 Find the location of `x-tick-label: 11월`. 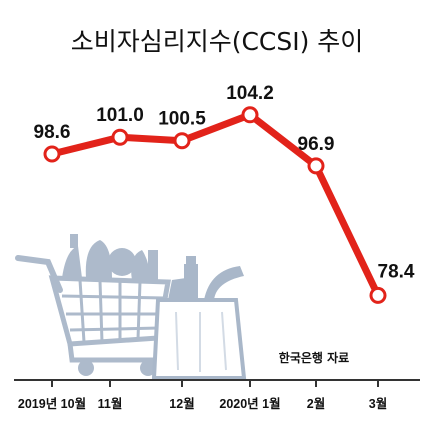

x-tick-label: 11월 is located at coordinates (110, 403).